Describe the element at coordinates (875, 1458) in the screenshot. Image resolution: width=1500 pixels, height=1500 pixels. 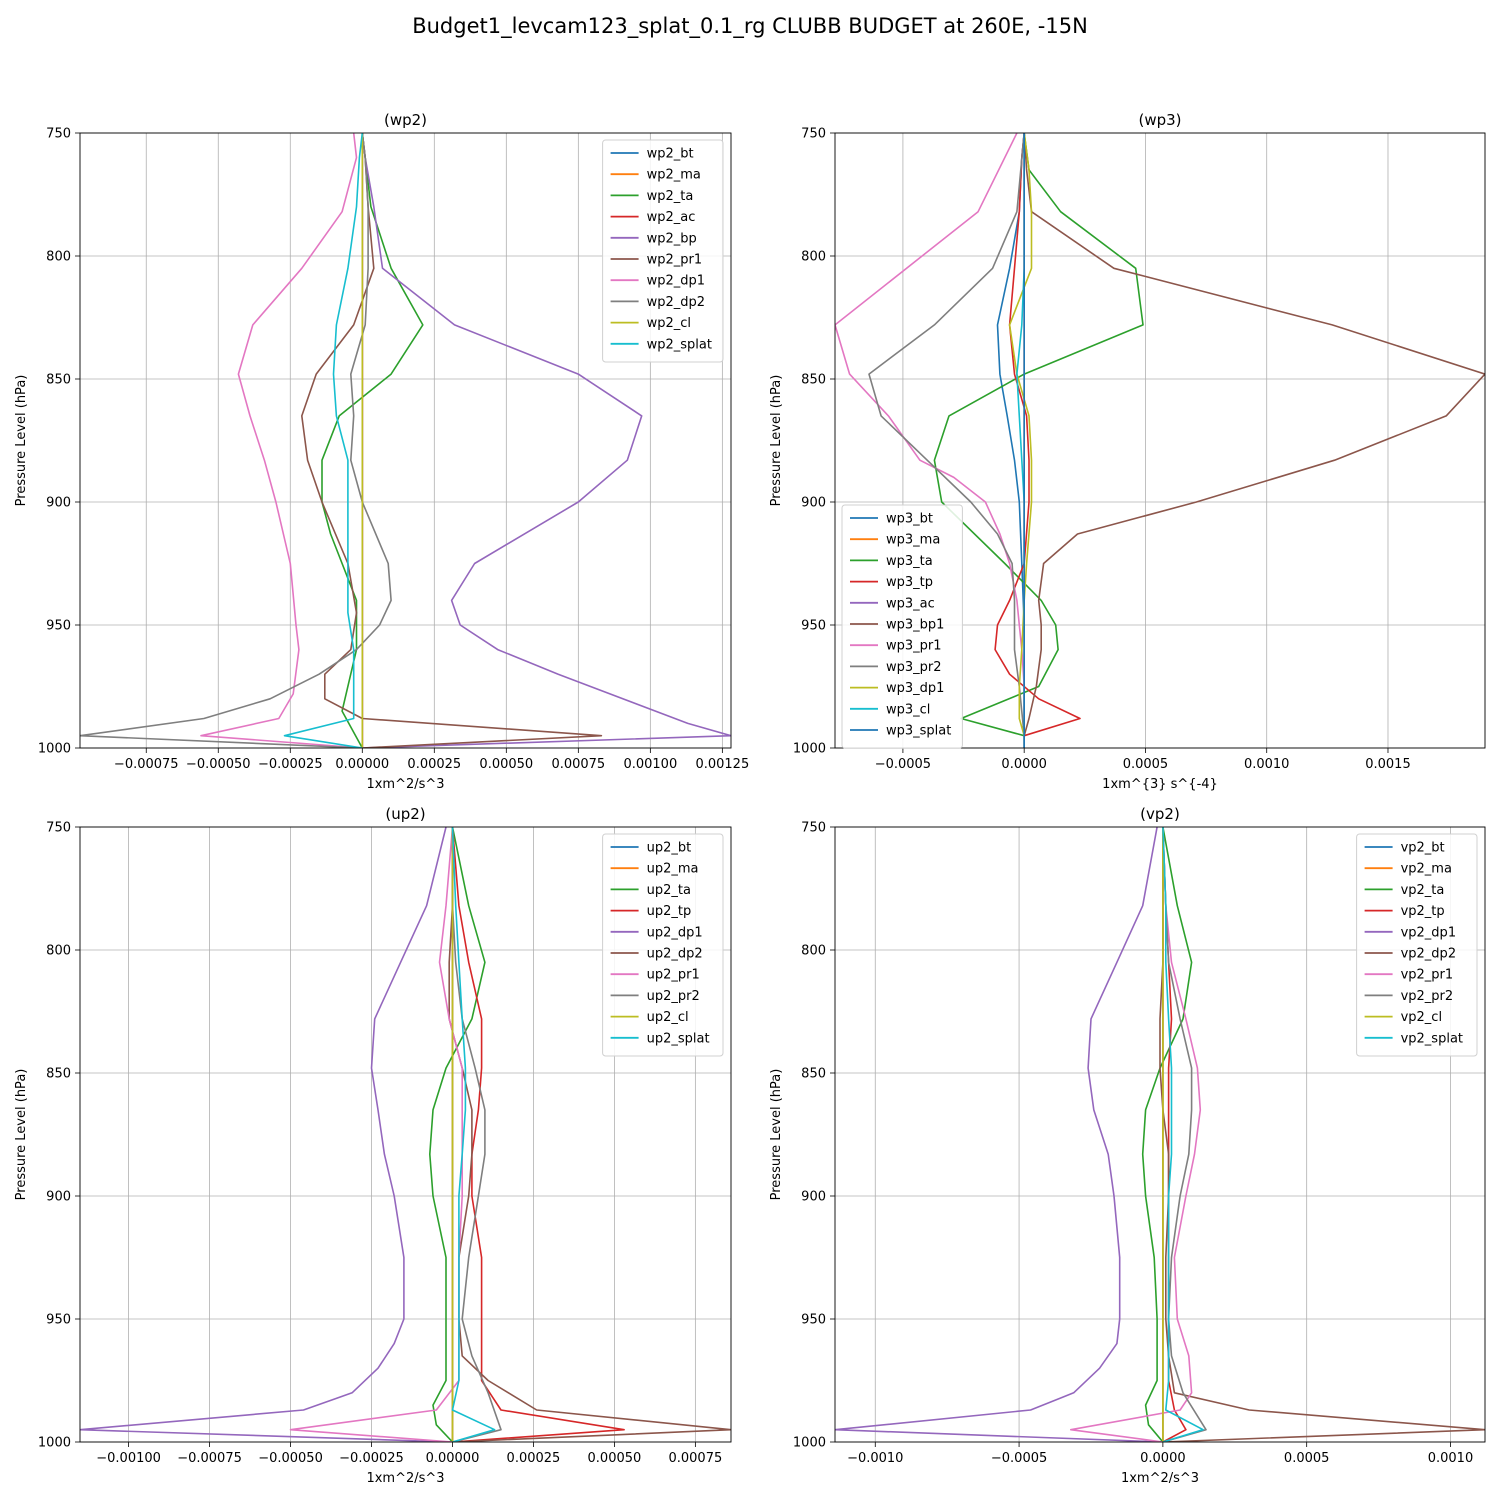
I see `x-tick-label: −0.0010` at that location.